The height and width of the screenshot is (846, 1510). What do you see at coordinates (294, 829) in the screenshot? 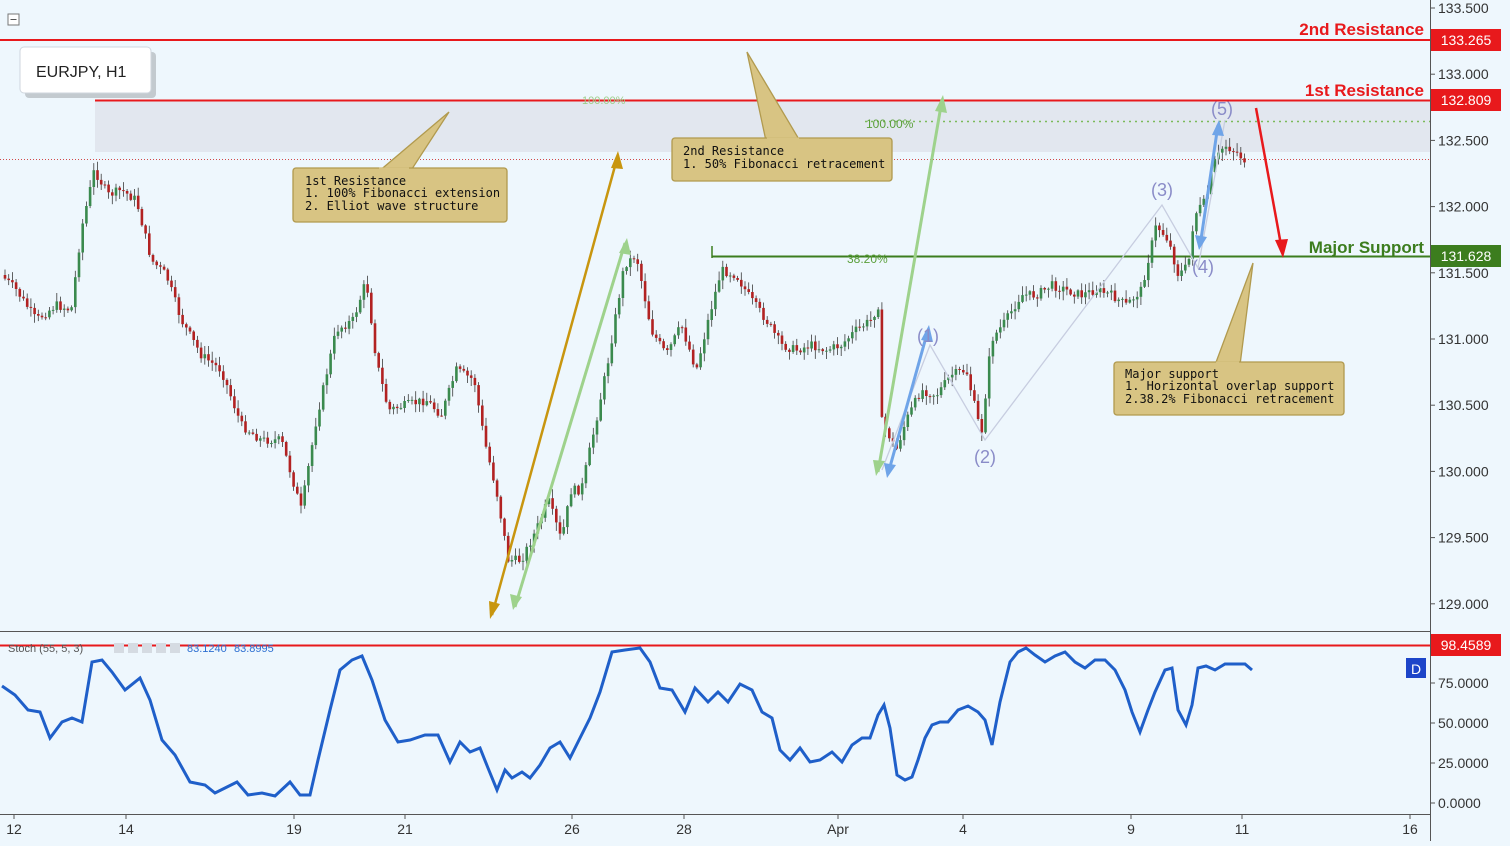
I see `time-tick: 19` at bounding box center [294, 829].